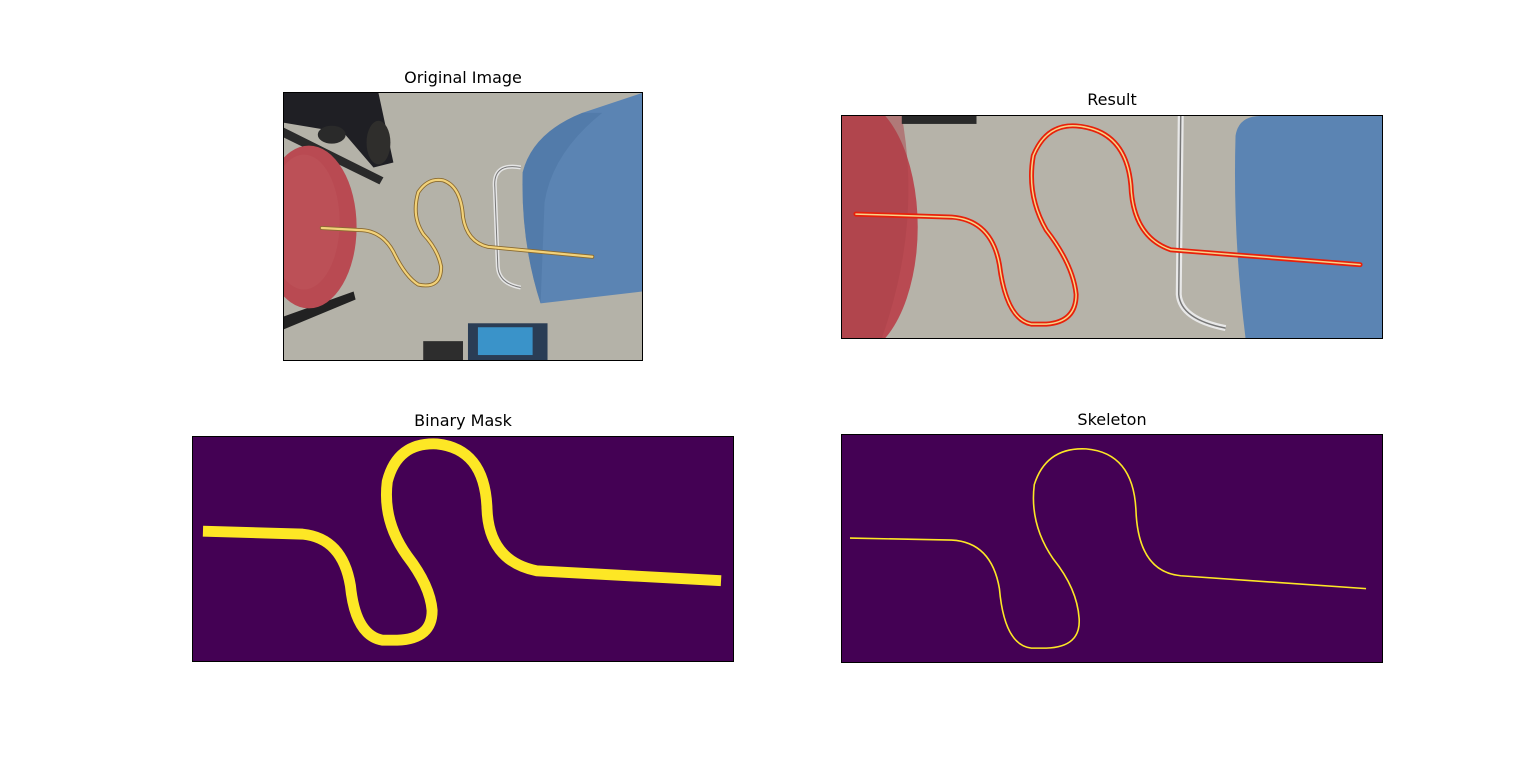 This screenshot has width=1536, height=767. I want to click on panel-title-original: Original Image, so click(463, 77).